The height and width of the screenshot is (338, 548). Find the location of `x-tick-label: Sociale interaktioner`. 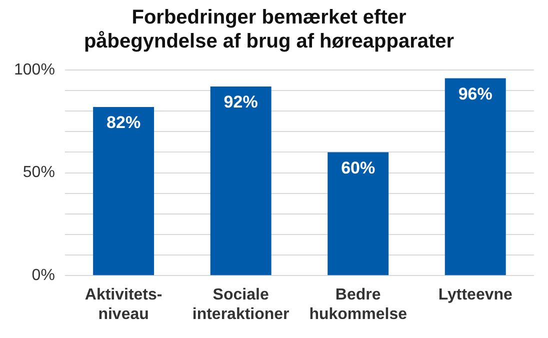

x-tick-label: Sociale interaktioner is located at coordinates (241, 304).